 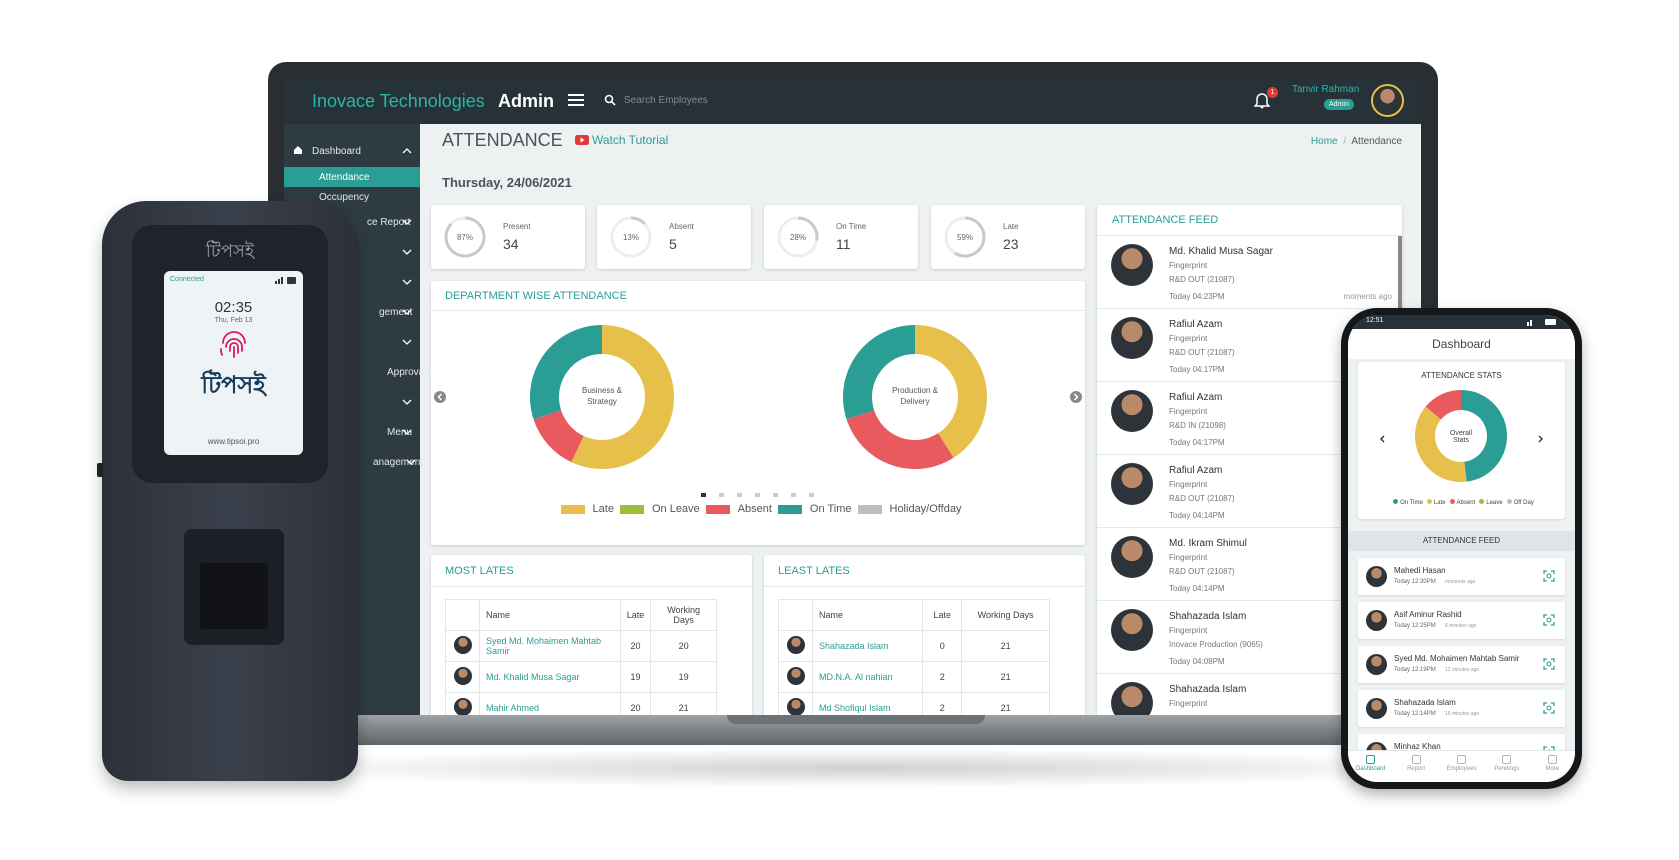 I want to click on gauge-label: 28%, so click(x=797, y=237).